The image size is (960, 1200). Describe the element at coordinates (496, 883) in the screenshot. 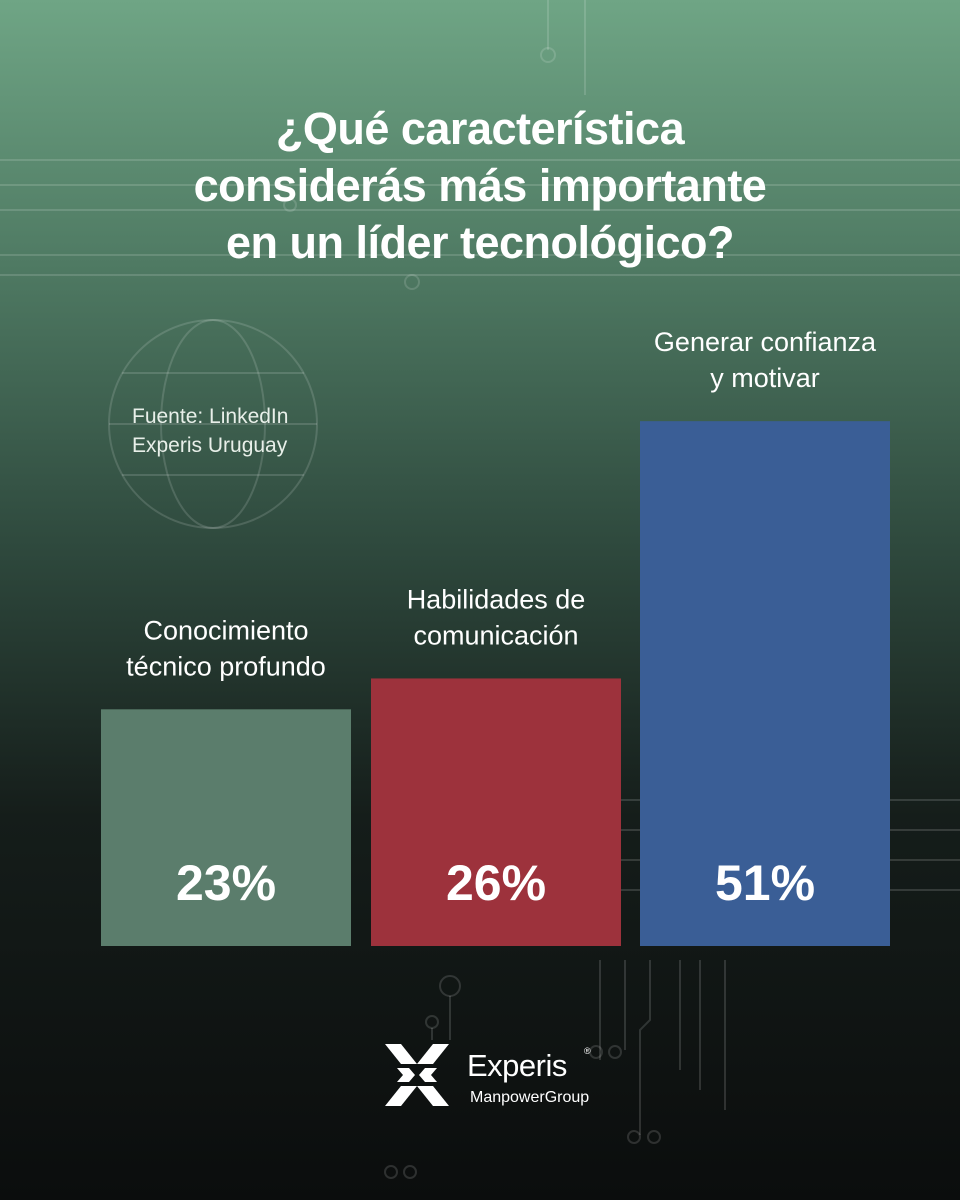

I see `value-label-2: 26%` at that location.